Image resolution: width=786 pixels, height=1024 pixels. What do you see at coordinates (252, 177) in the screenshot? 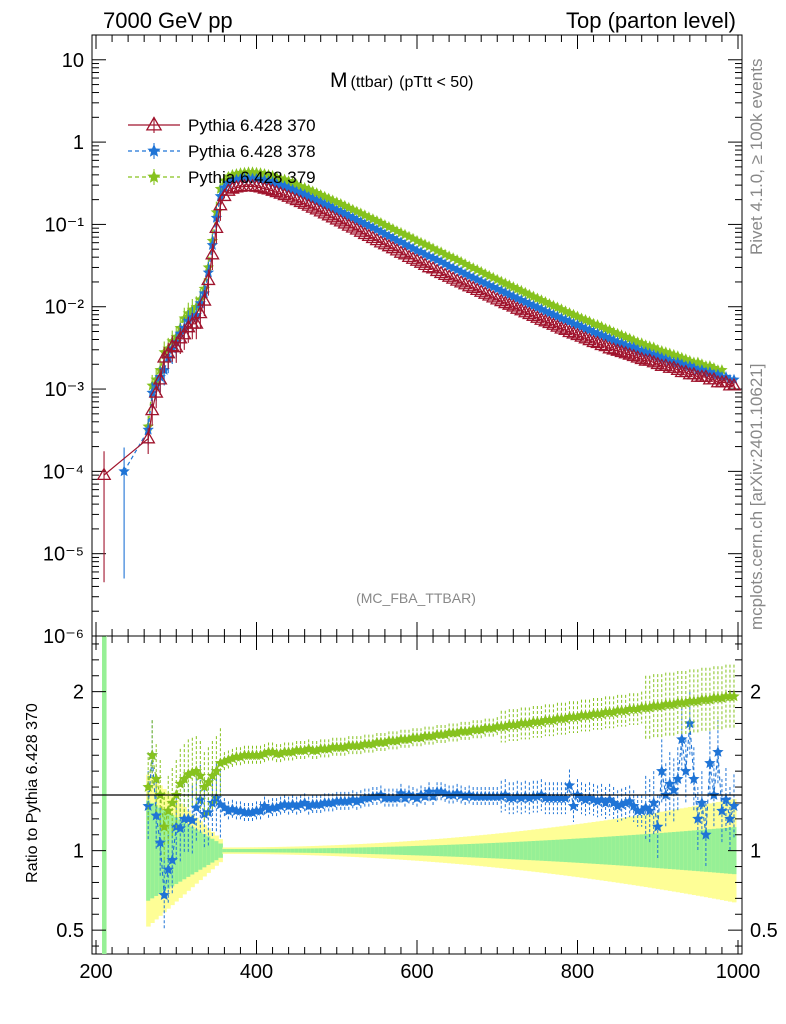
I see `legend-label: Pythia 6.428 379` at bounding box center [252, 177].